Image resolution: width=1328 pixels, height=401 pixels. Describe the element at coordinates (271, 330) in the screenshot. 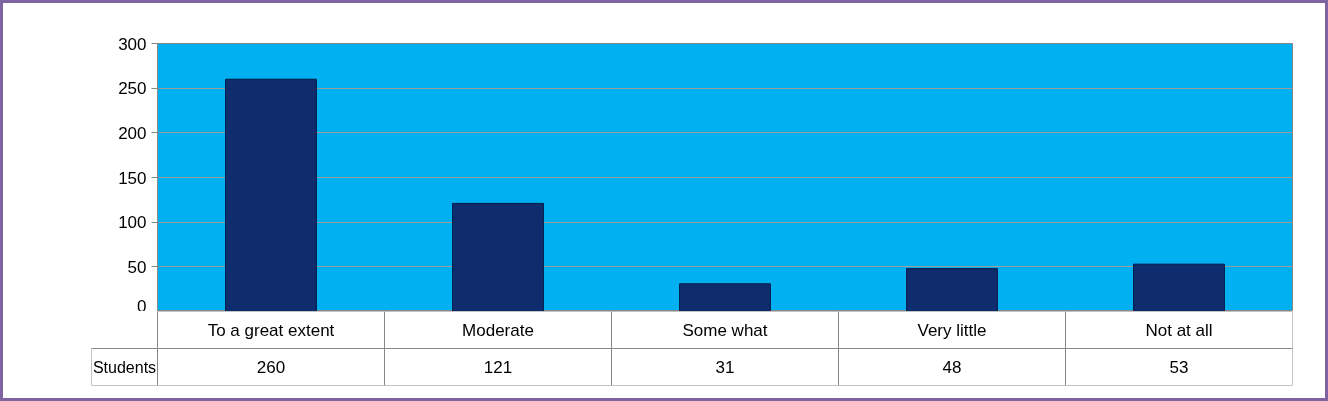

I see `x-tick-label: To a great extent` at that location.